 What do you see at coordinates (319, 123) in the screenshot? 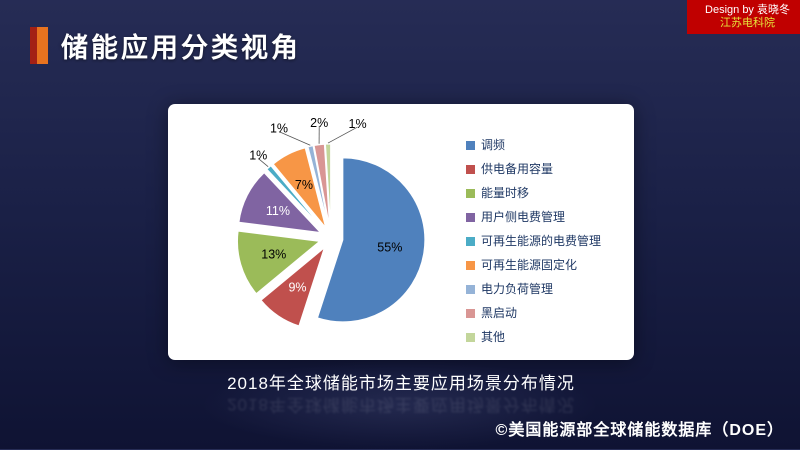
I see `pie-slice-percent-label: 2%` at bounding box center [319, 123].